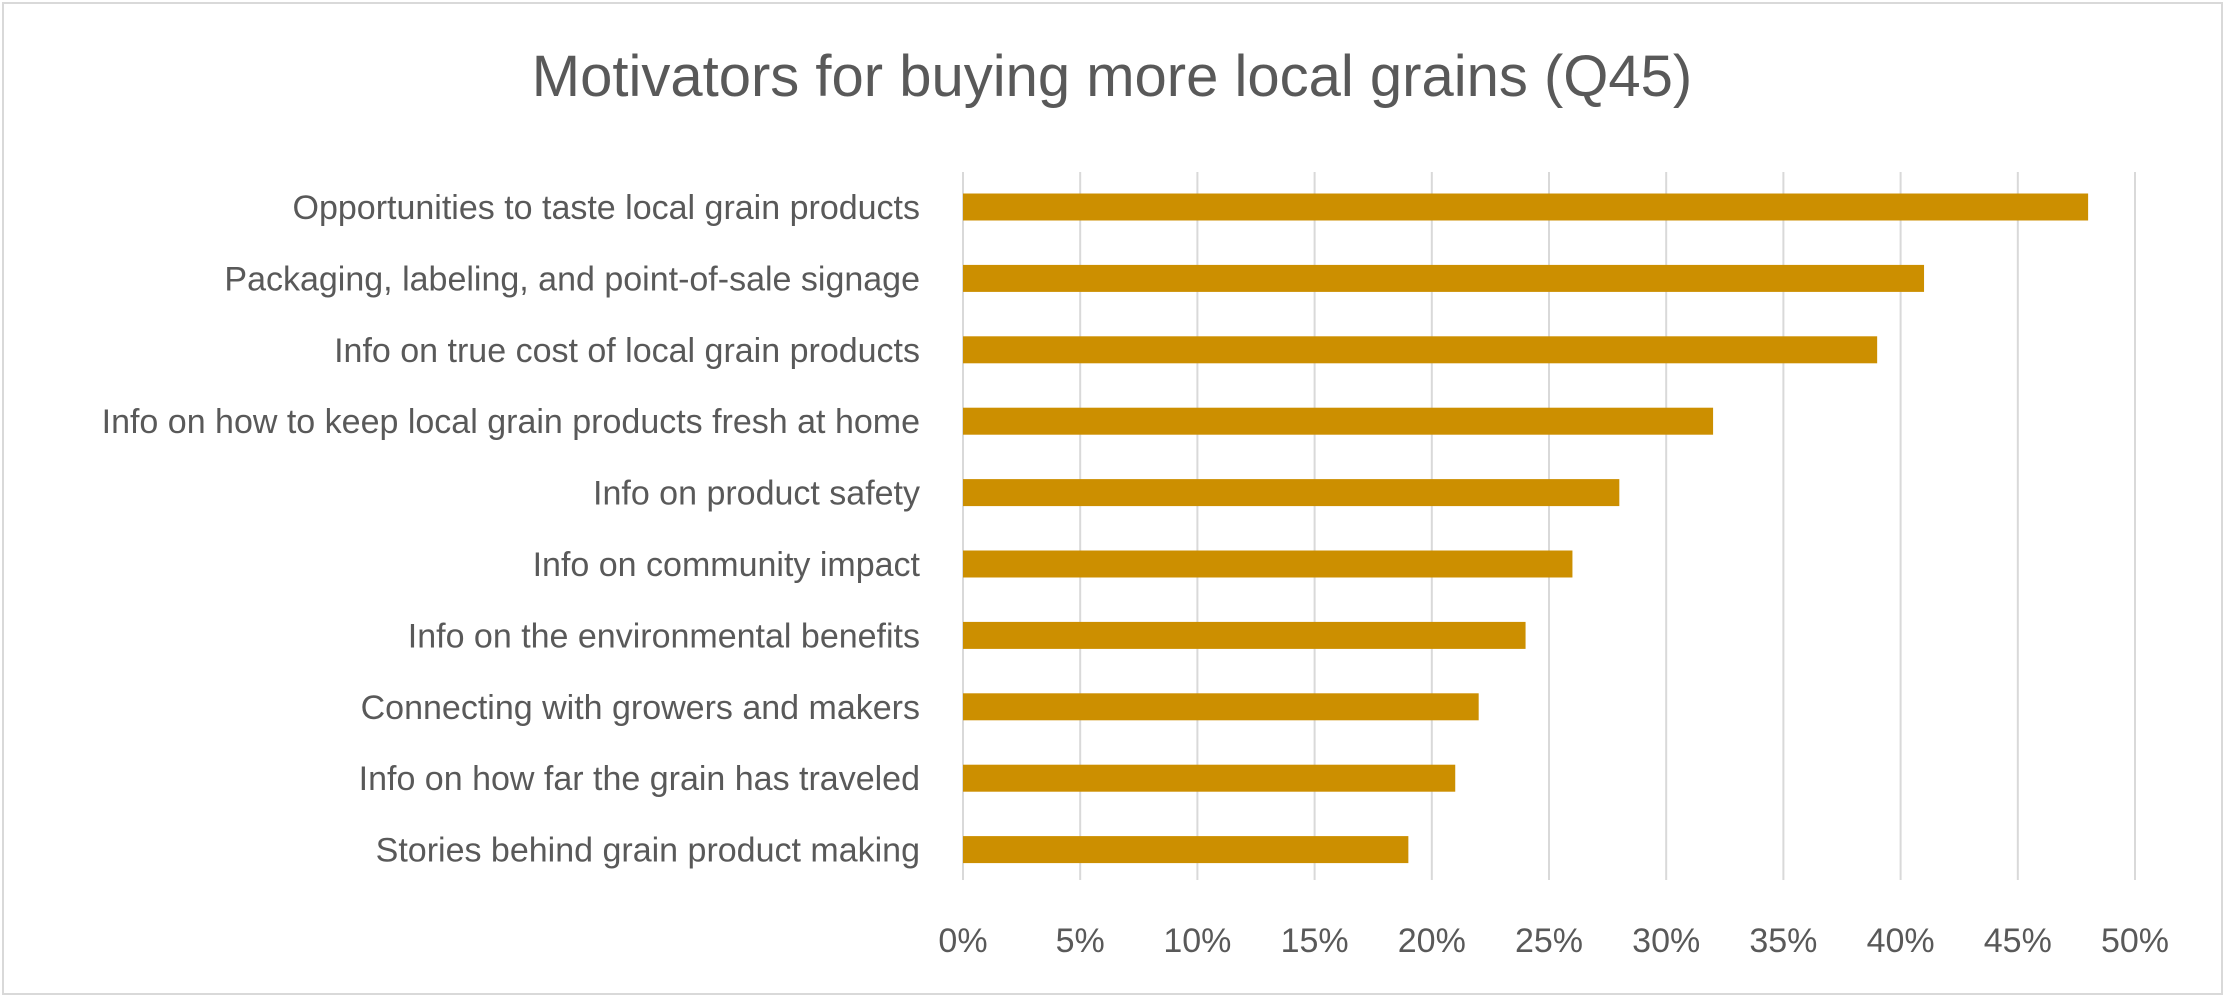 This screenshot has width=2227, height=999. Describe the element at coordinates (1080, 941) in the screenshot. I see `x-tick-label: 5%` at that location.